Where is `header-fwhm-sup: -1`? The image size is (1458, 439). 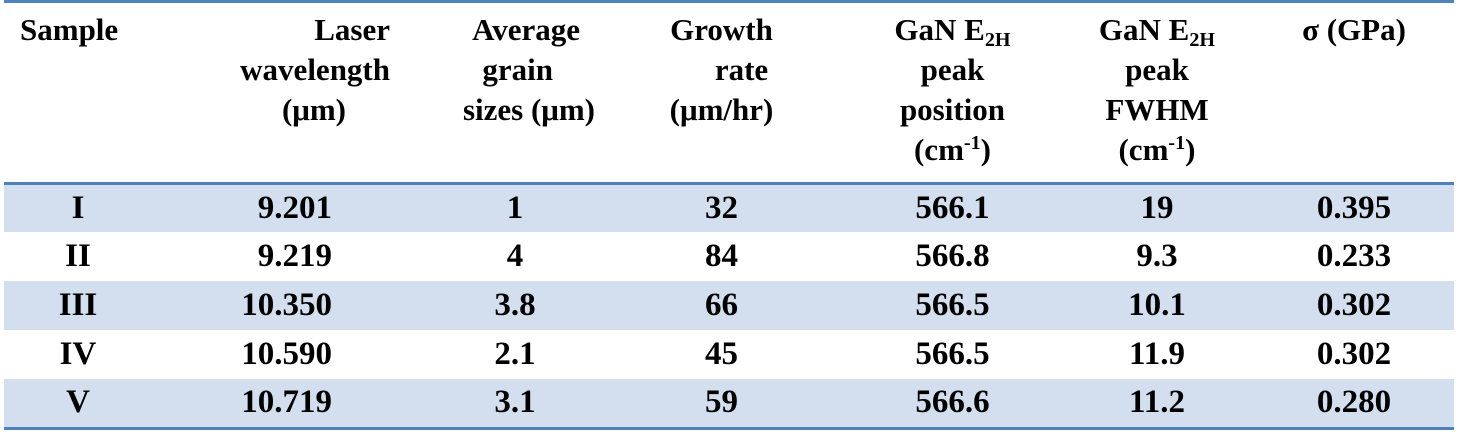
header-fwhm-sup: -1 is located at coordinates (1177, 142).